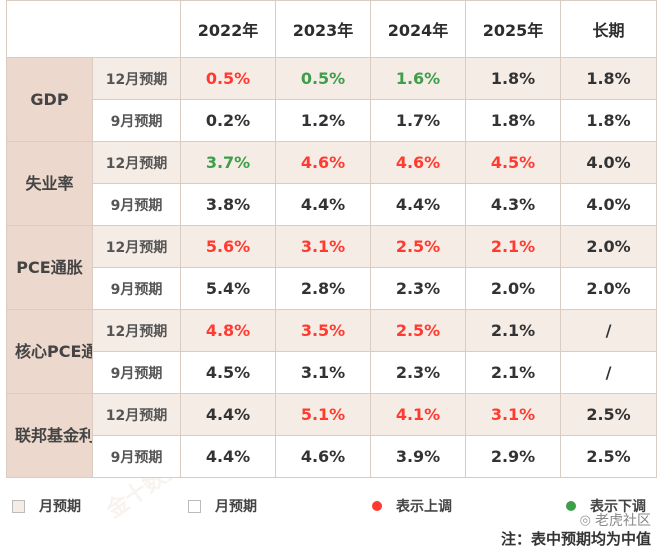  I want to click on community-icon: ◎, so click(585, 520).